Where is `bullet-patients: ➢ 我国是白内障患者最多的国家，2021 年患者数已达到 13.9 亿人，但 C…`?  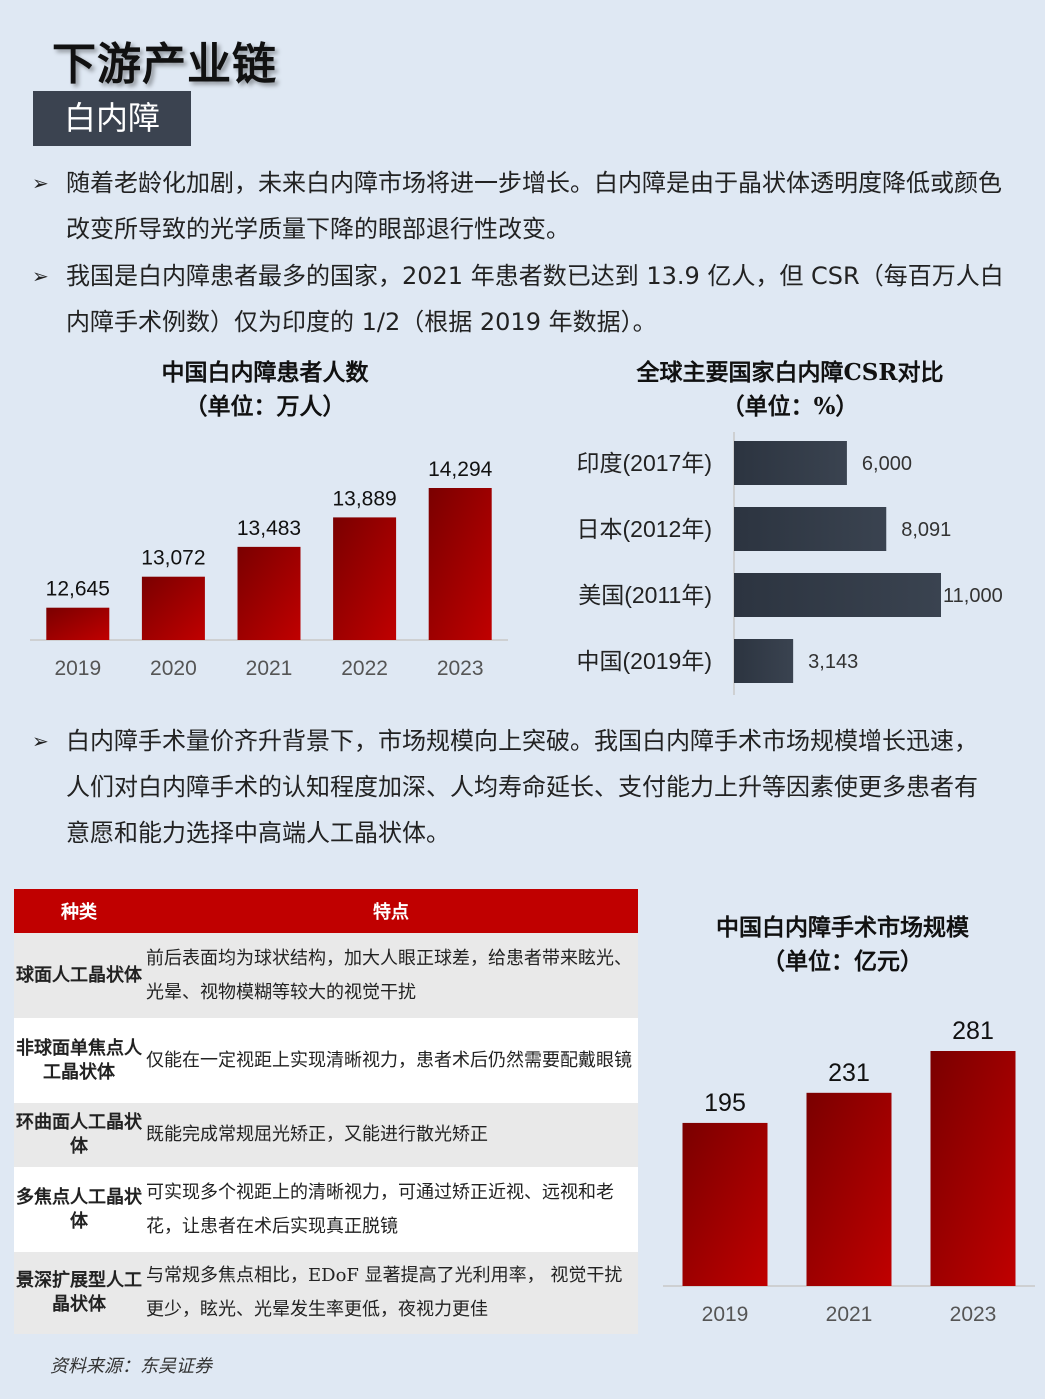
bullet-patients: ➢ 我国是白内障患者最多的国家，2021 年患者数已达到 13.9 亿人，但 C… is located at coordinates (527, 299).